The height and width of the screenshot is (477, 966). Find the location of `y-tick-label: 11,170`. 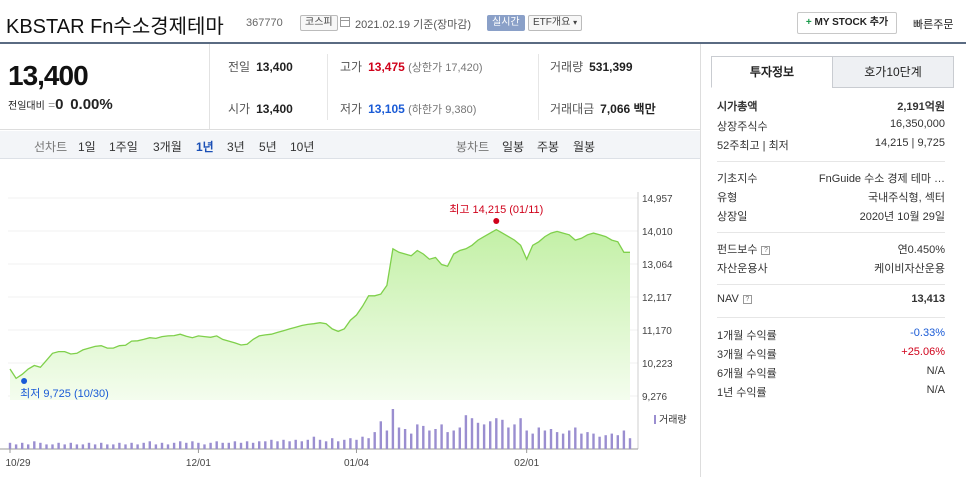

y-tick-label: 11,170 is located at coordinates (657, 331).